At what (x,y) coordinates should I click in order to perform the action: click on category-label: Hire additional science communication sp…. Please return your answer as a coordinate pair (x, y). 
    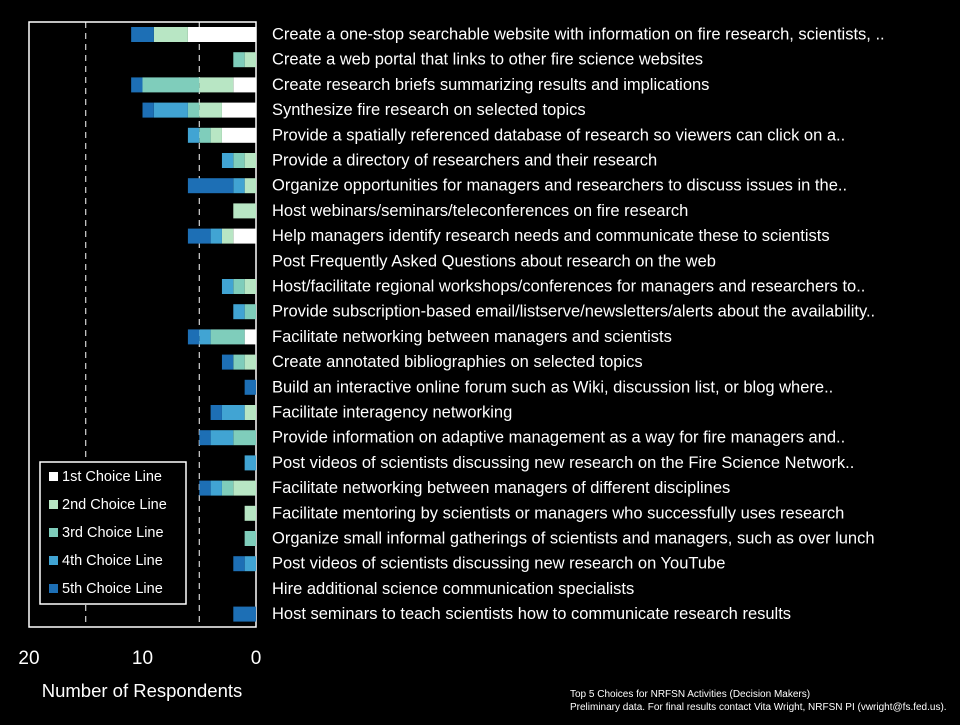
    Looking at the image, I should click on (453, 589).